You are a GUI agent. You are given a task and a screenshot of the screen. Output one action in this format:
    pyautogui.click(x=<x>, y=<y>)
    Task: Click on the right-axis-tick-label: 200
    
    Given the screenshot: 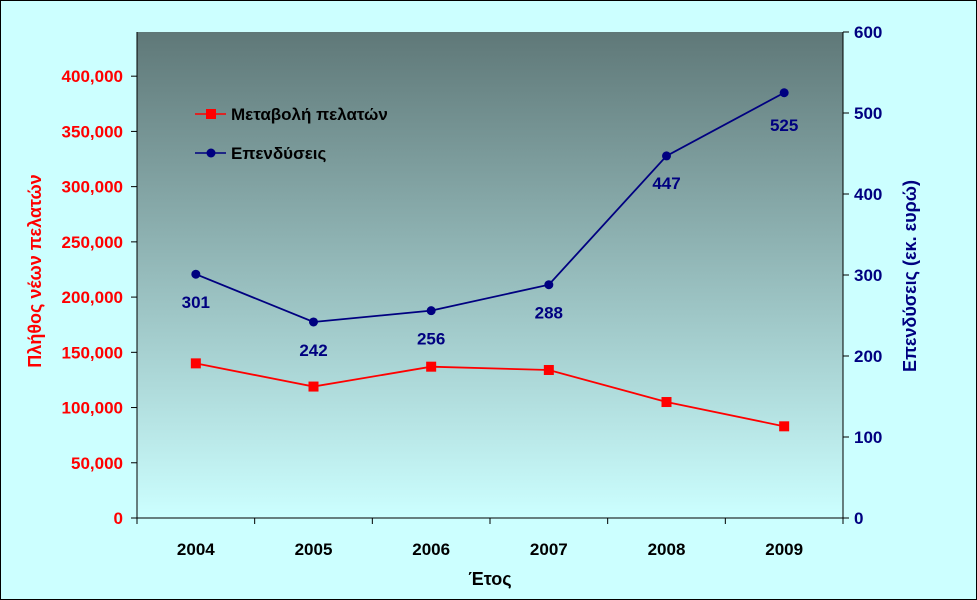 What is the action you would take?
    pyautogui.click(x=868, y=356)
    